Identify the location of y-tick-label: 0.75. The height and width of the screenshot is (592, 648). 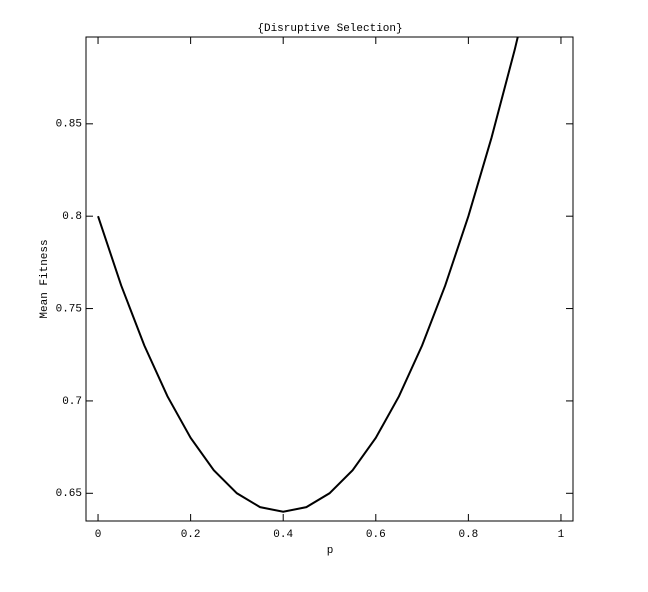
(69, 309).